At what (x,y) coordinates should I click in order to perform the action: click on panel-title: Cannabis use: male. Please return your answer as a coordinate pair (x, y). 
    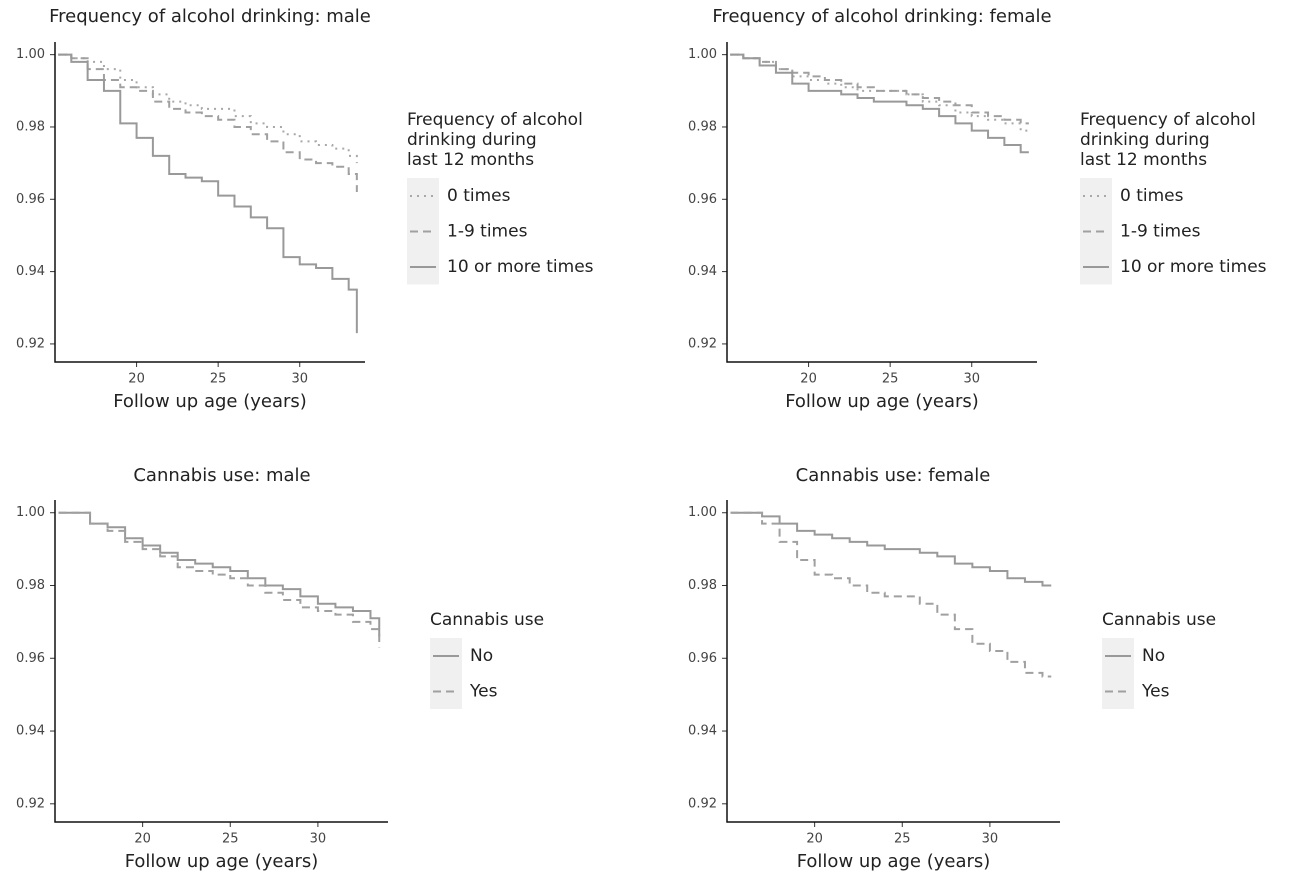
    Looking at the image, I should click on (221, 475).